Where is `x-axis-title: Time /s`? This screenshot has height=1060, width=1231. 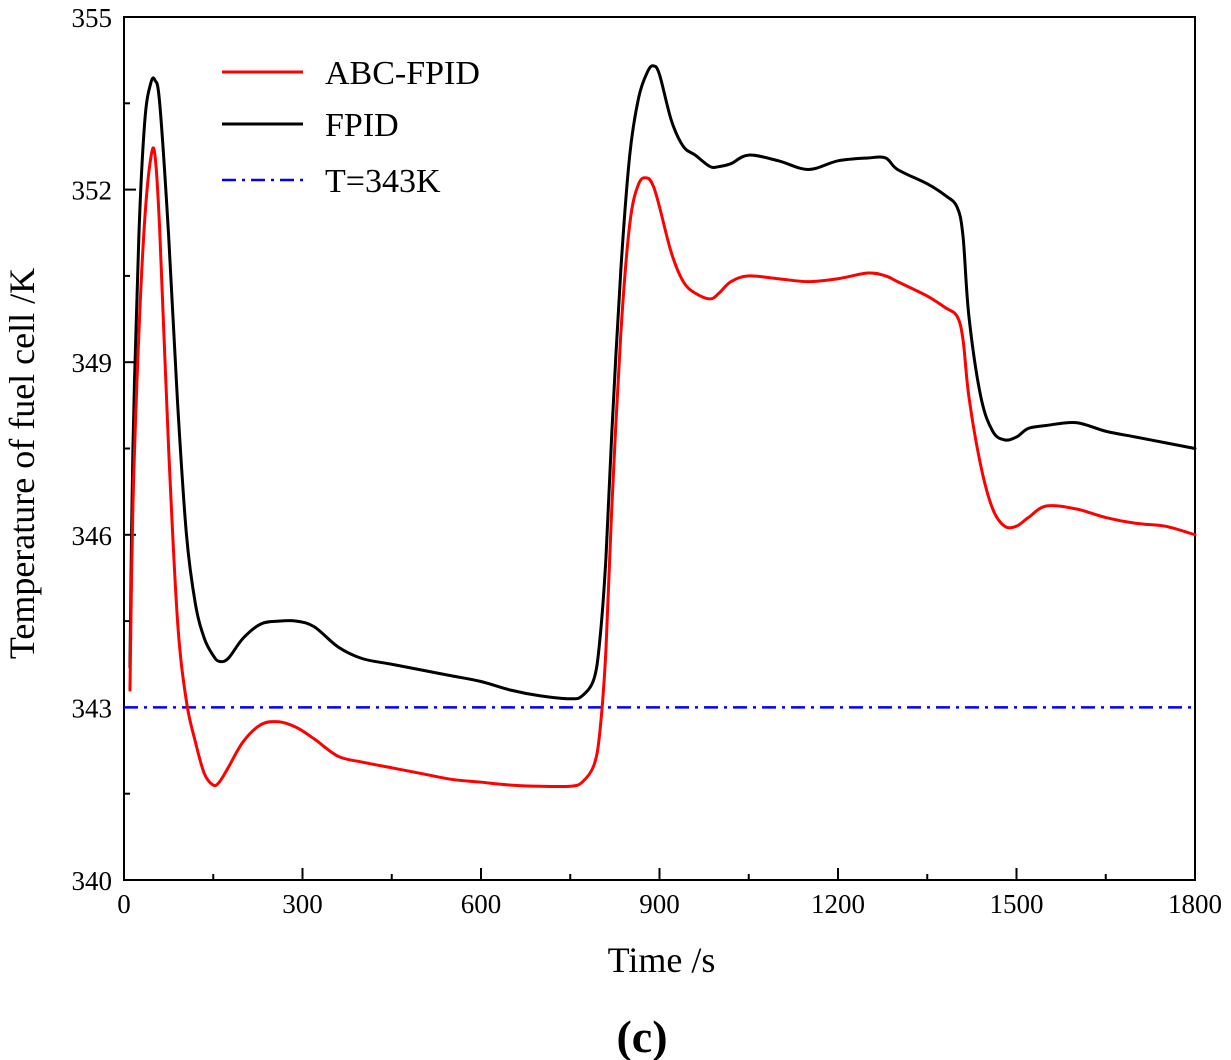
x-axis-title: Time /s is located at coordinates (662, 960).